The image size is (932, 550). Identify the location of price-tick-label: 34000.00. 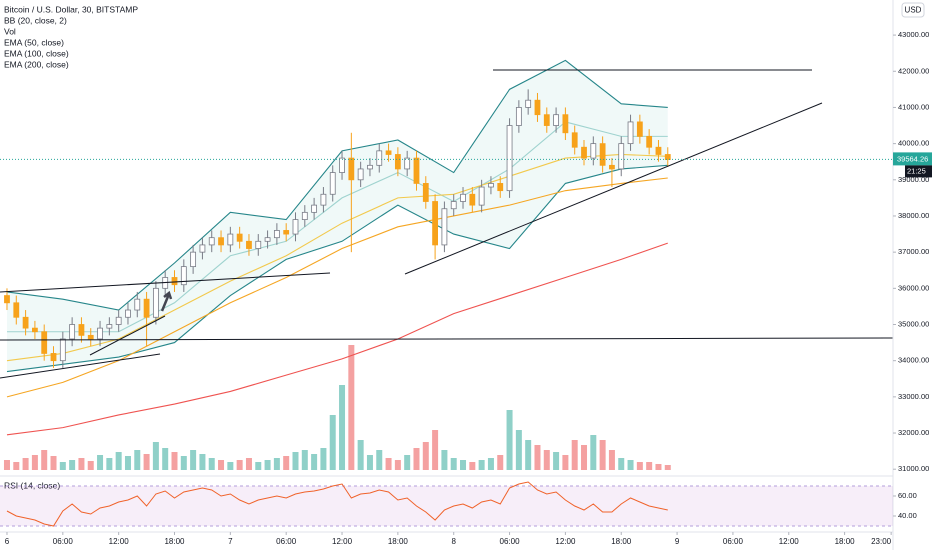
(913, 360).